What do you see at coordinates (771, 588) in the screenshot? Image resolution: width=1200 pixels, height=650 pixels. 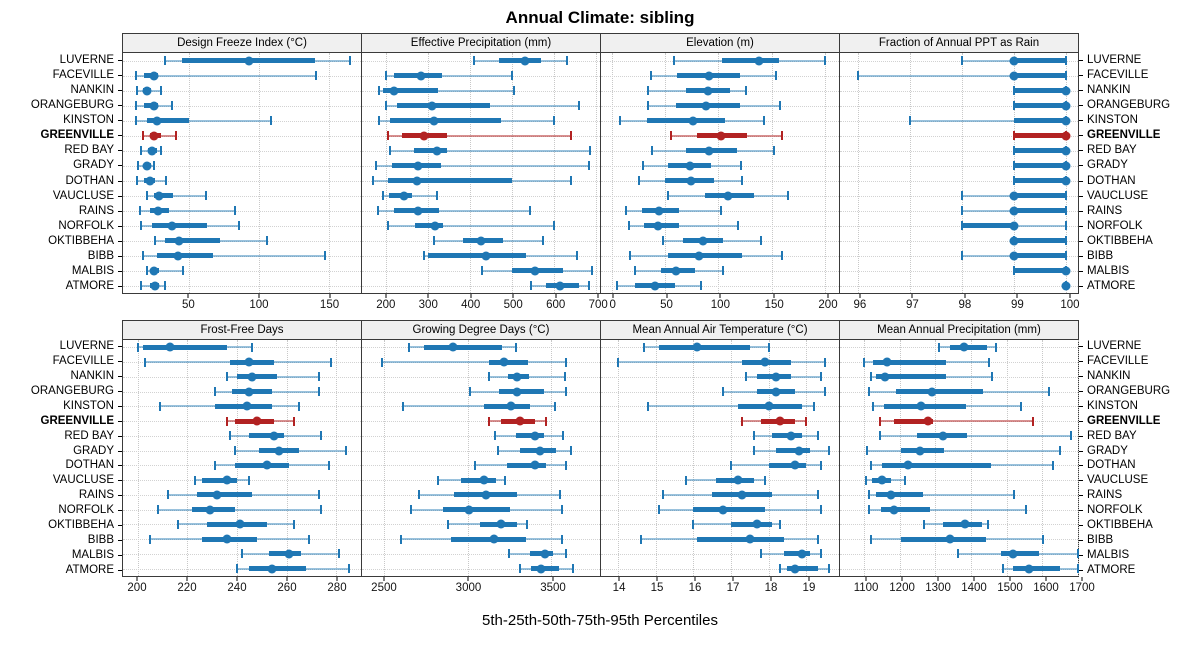 I see `axis-tick-label: 18` at bounding box center [771, 588].